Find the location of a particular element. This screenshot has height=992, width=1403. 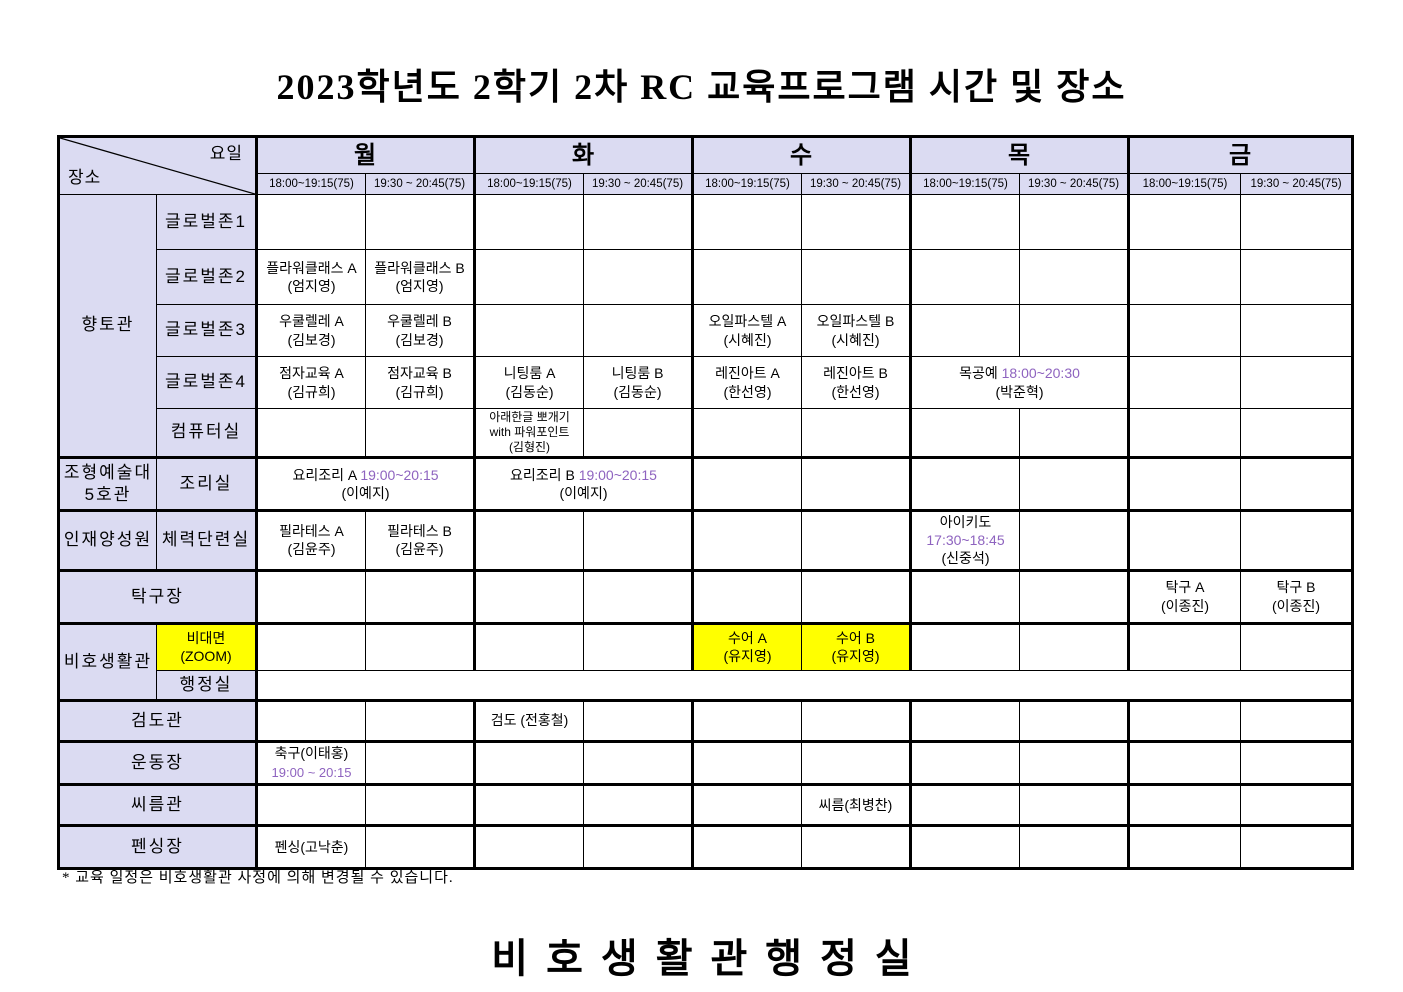

day-header-thu: 목 is located at coordinates (1019, 155).